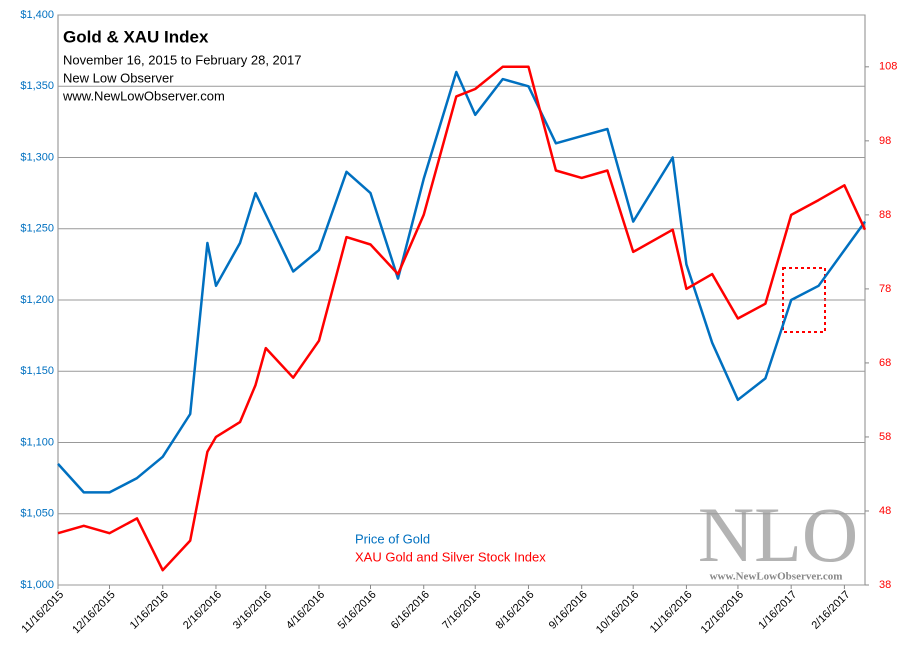 This screenshot has height=662, width=911. I want to click on x-tick-label: 5/16/2016, so click(357, 610).